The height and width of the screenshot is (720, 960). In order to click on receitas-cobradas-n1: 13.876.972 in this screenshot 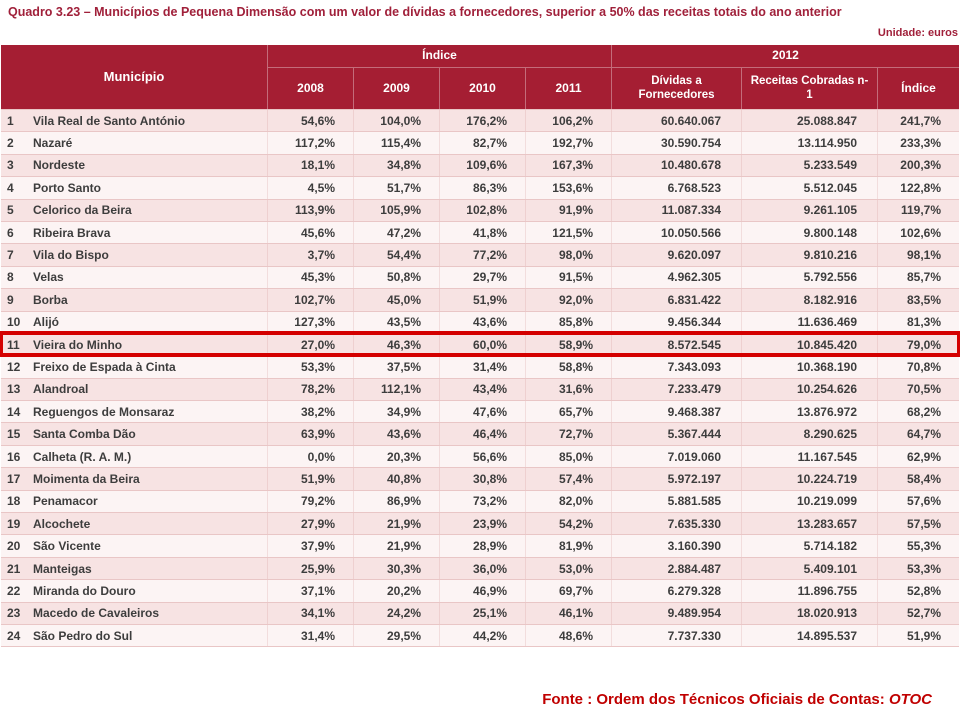, I will do `click(809, 412)`.